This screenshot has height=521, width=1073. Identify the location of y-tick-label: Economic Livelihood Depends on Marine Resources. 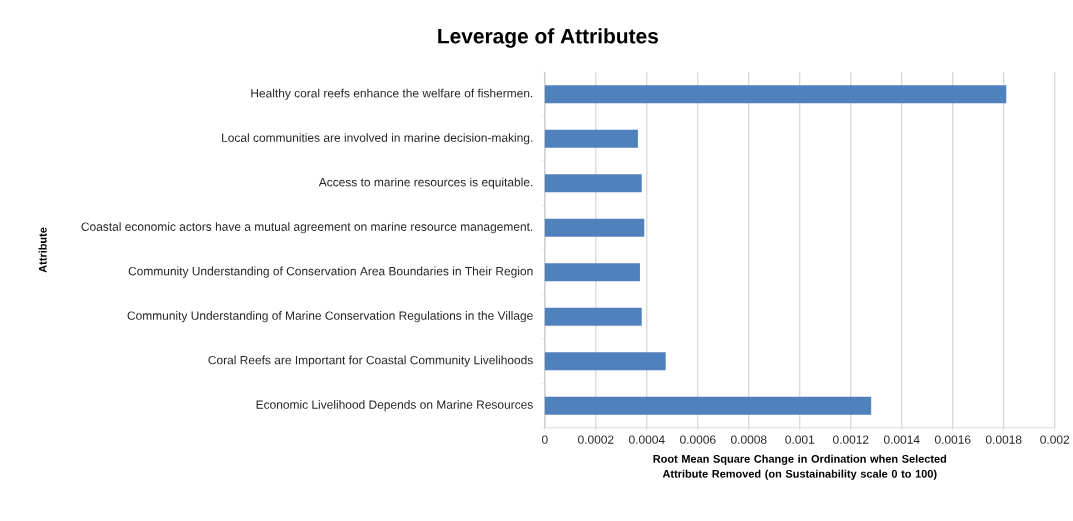
(394, 406).